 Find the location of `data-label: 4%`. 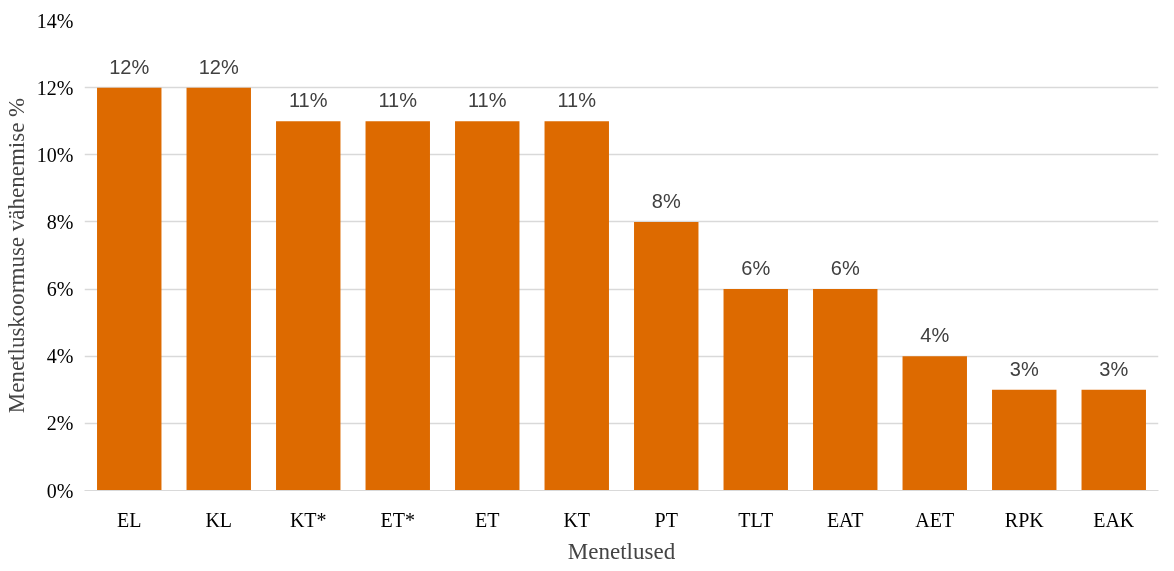

data-label: 4% is located at coordinates (935, 335).